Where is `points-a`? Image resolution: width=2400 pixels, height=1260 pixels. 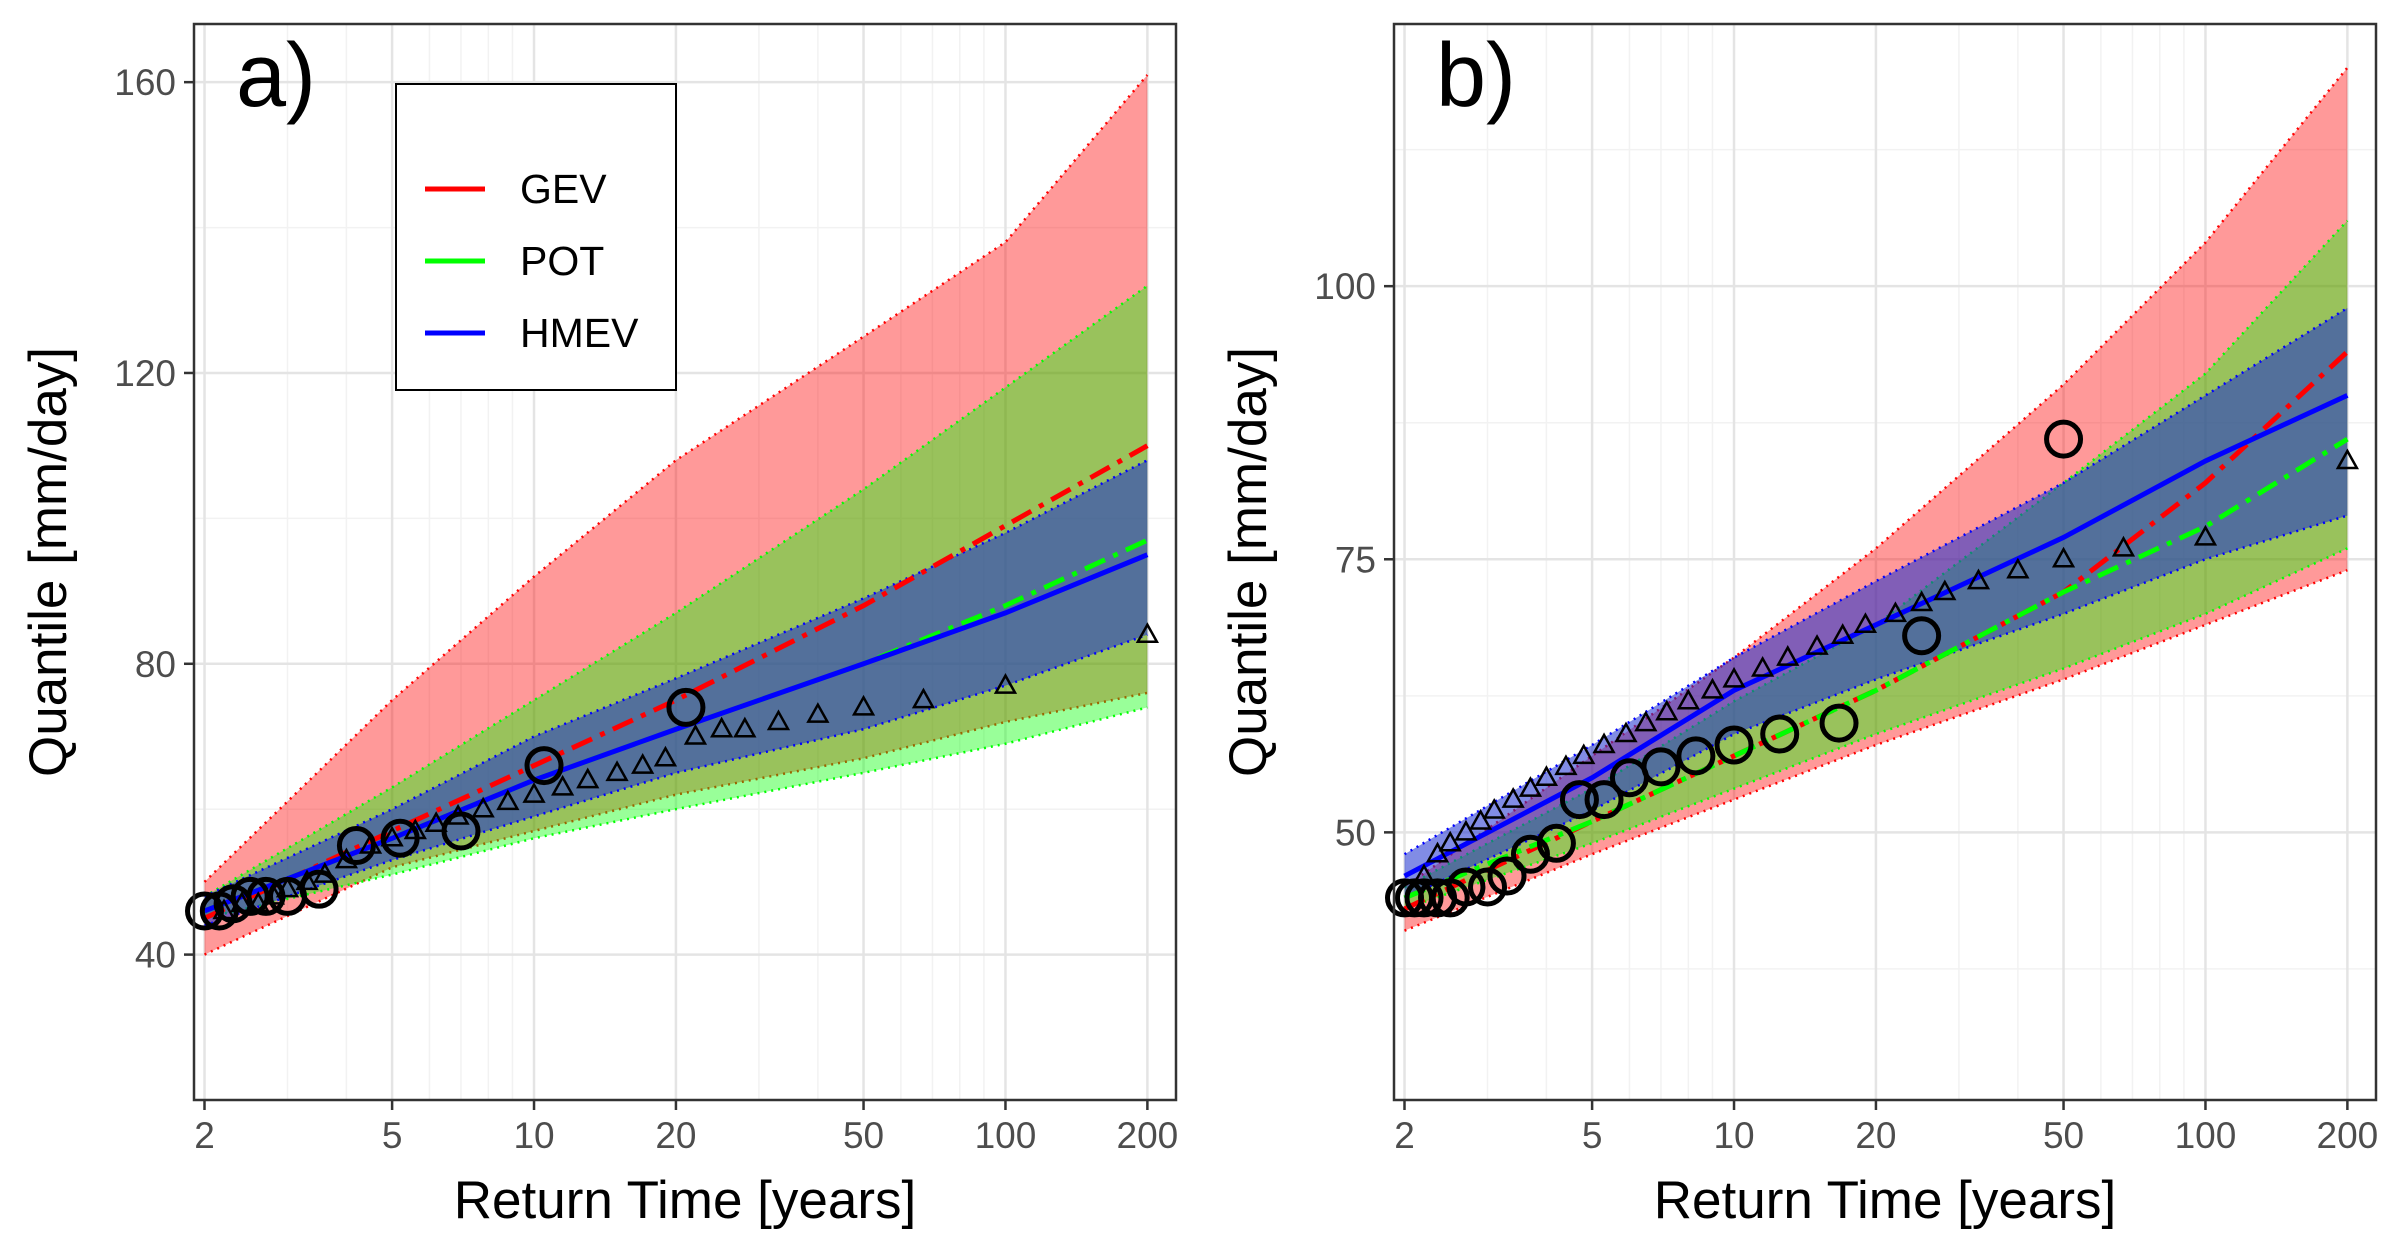
points-a is located at coordinates (672, 776).